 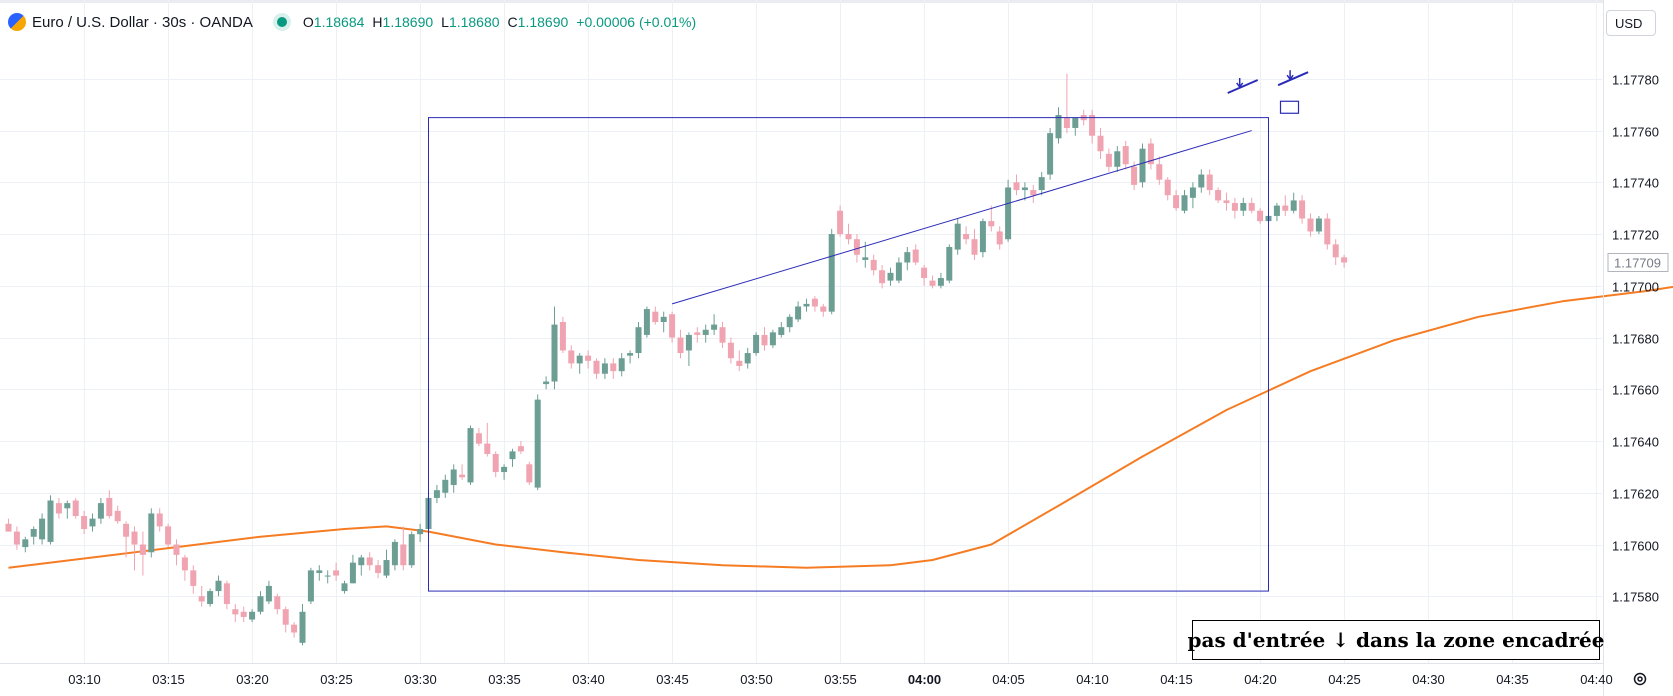 I want to click on chart-settings-icon, so click(x=1640, y=679).